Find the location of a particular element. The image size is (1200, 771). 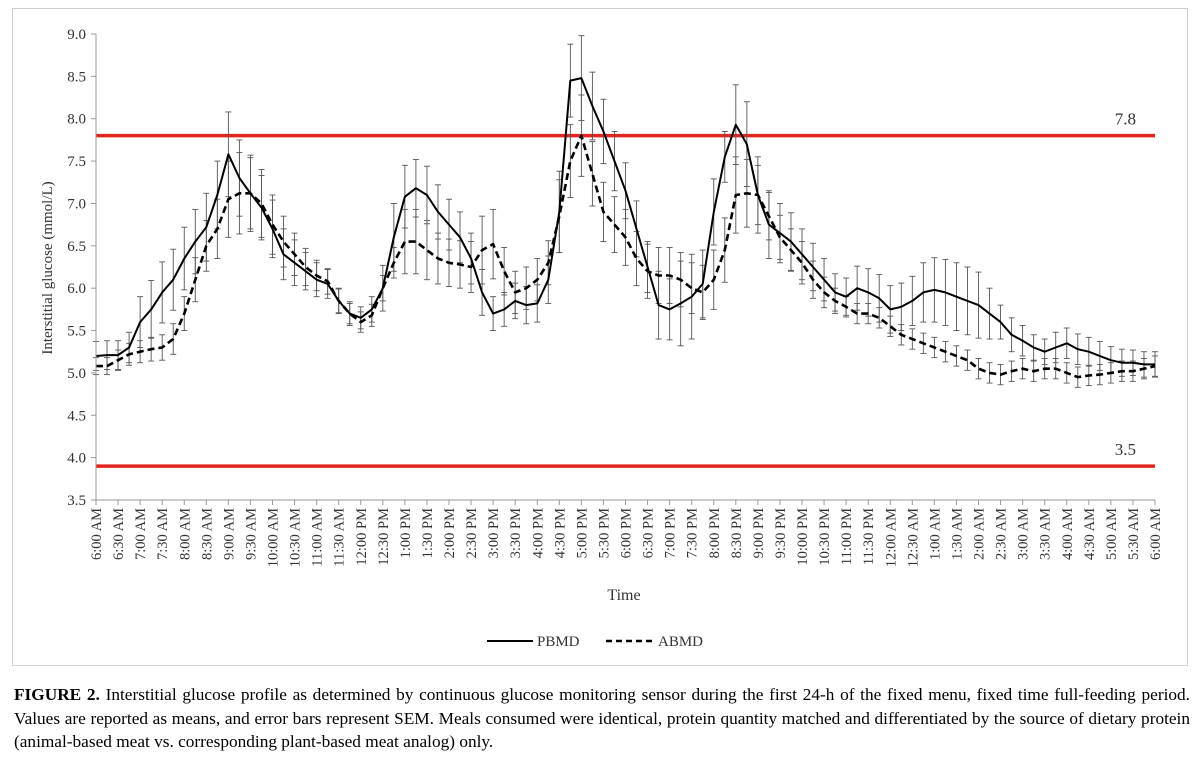

x-tick-label: 1:30 PM is located at coordinates (428, 533).